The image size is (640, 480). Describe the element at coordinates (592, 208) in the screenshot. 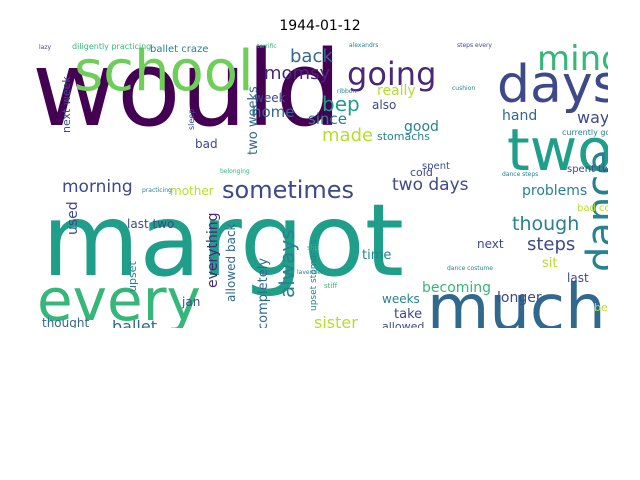

I see `cloud-word: bad cold` at that location.